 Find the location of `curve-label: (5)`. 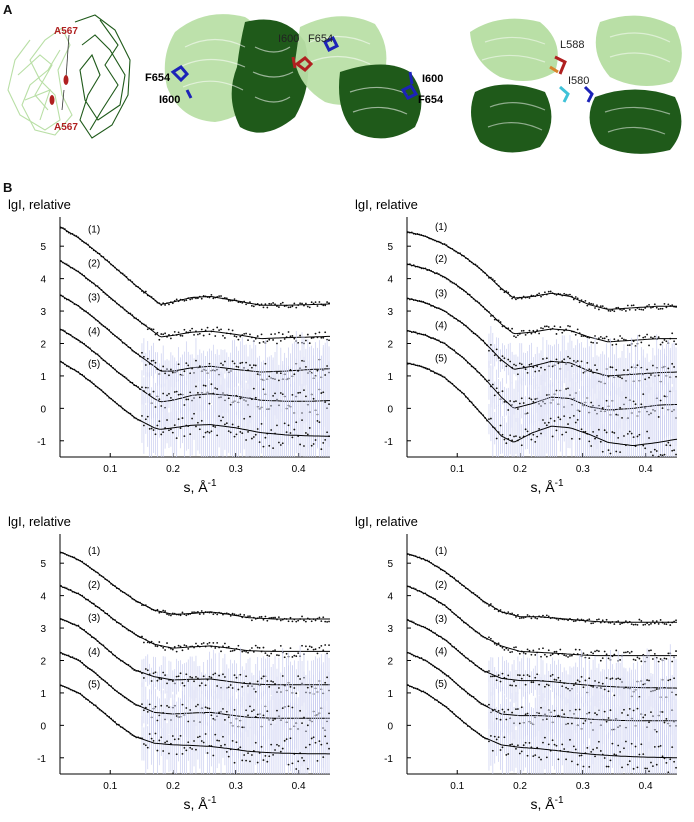

curve-label: (5) is located at coordinates (94, 684).